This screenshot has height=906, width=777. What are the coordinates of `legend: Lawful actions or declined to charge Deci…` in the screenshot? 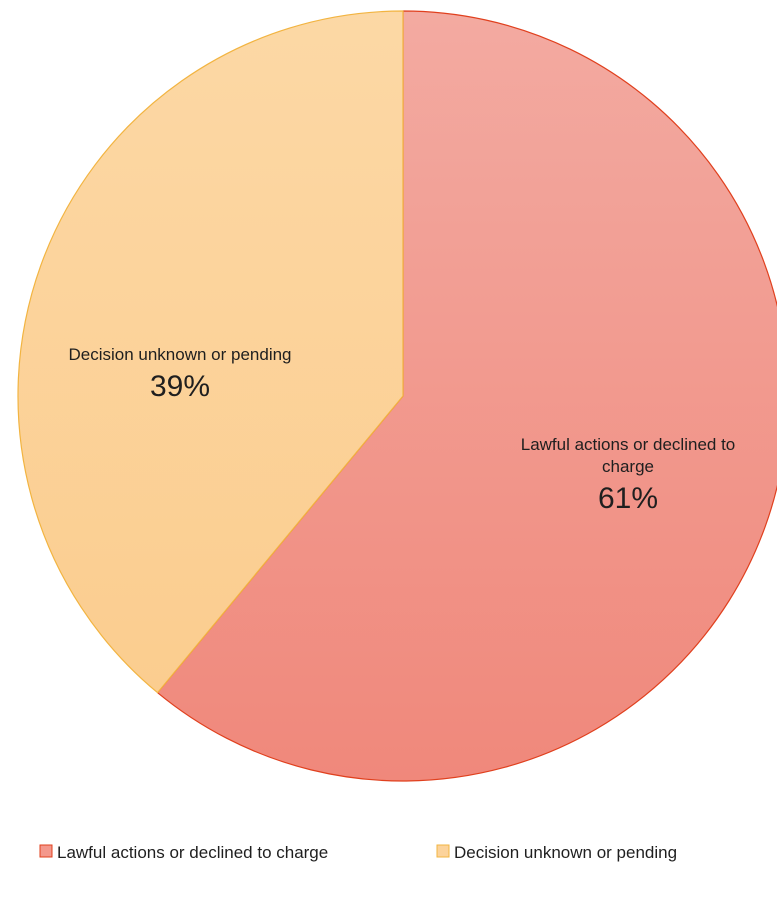 It's located at (358, 852).